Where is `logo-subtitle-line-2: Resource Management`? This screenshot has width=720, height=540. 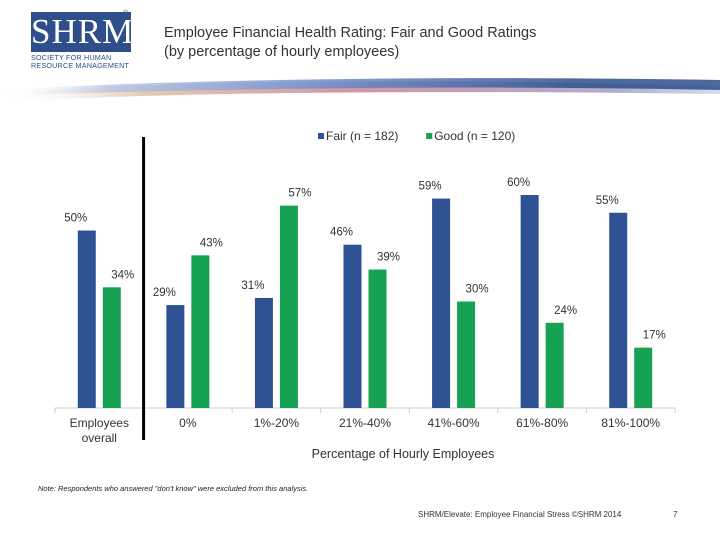 logo-subtitle-line-2: Resource Management is located at coordinates (80, 65).